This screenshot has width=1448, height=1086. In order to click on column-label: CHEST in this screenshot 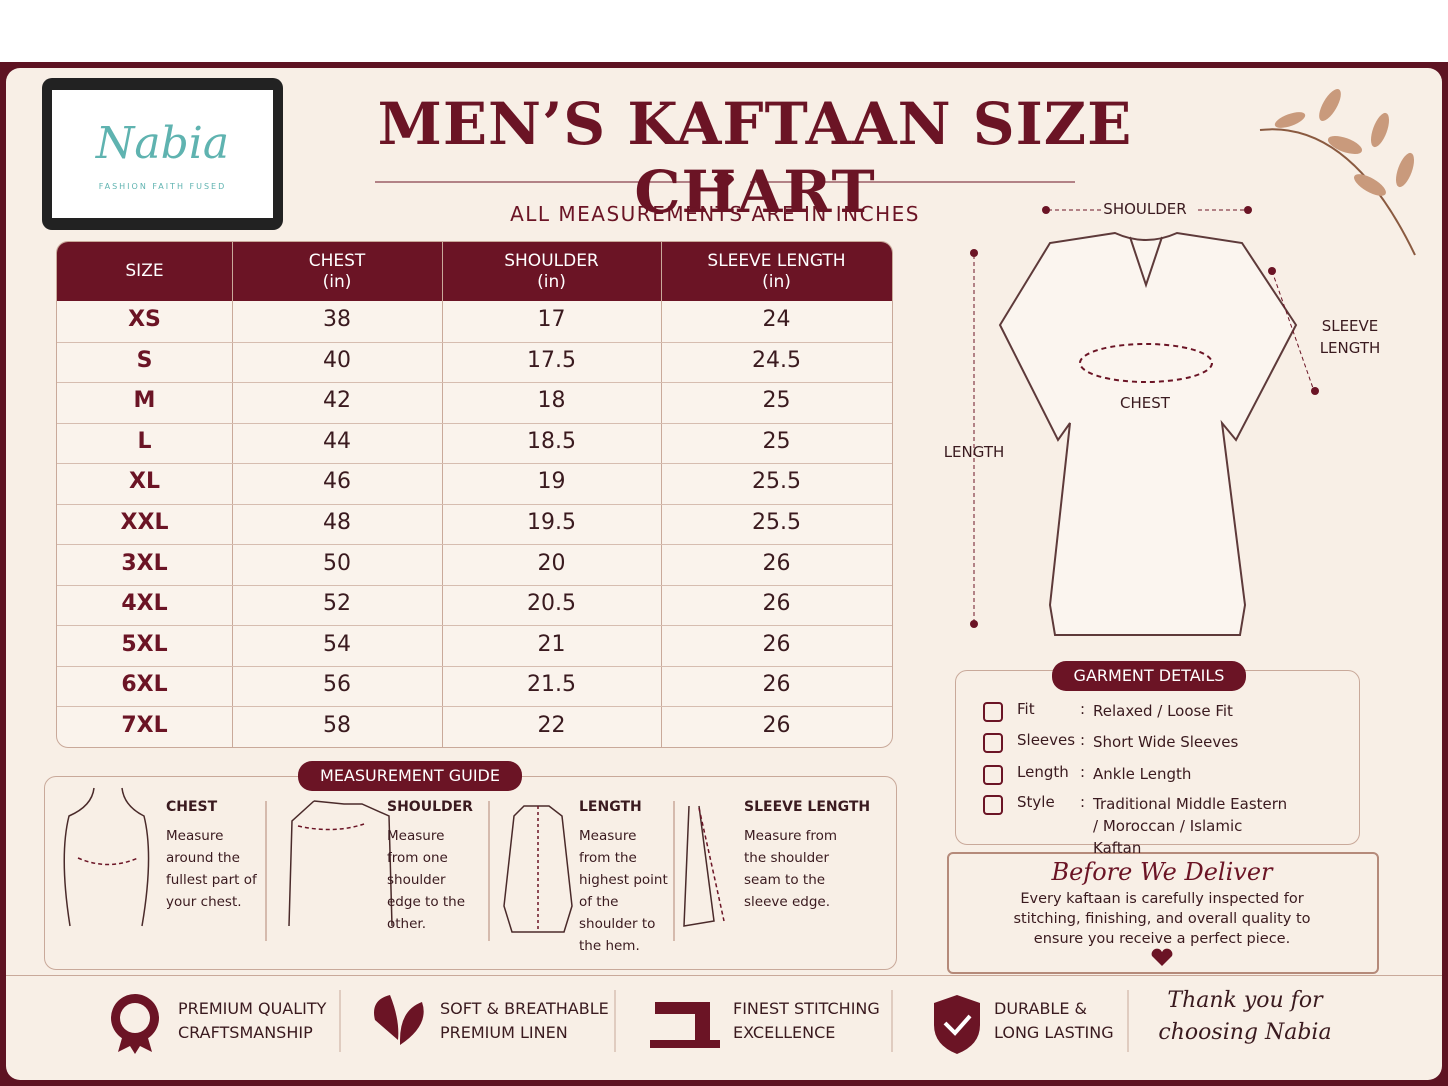, I will do `click(337, 261)`.